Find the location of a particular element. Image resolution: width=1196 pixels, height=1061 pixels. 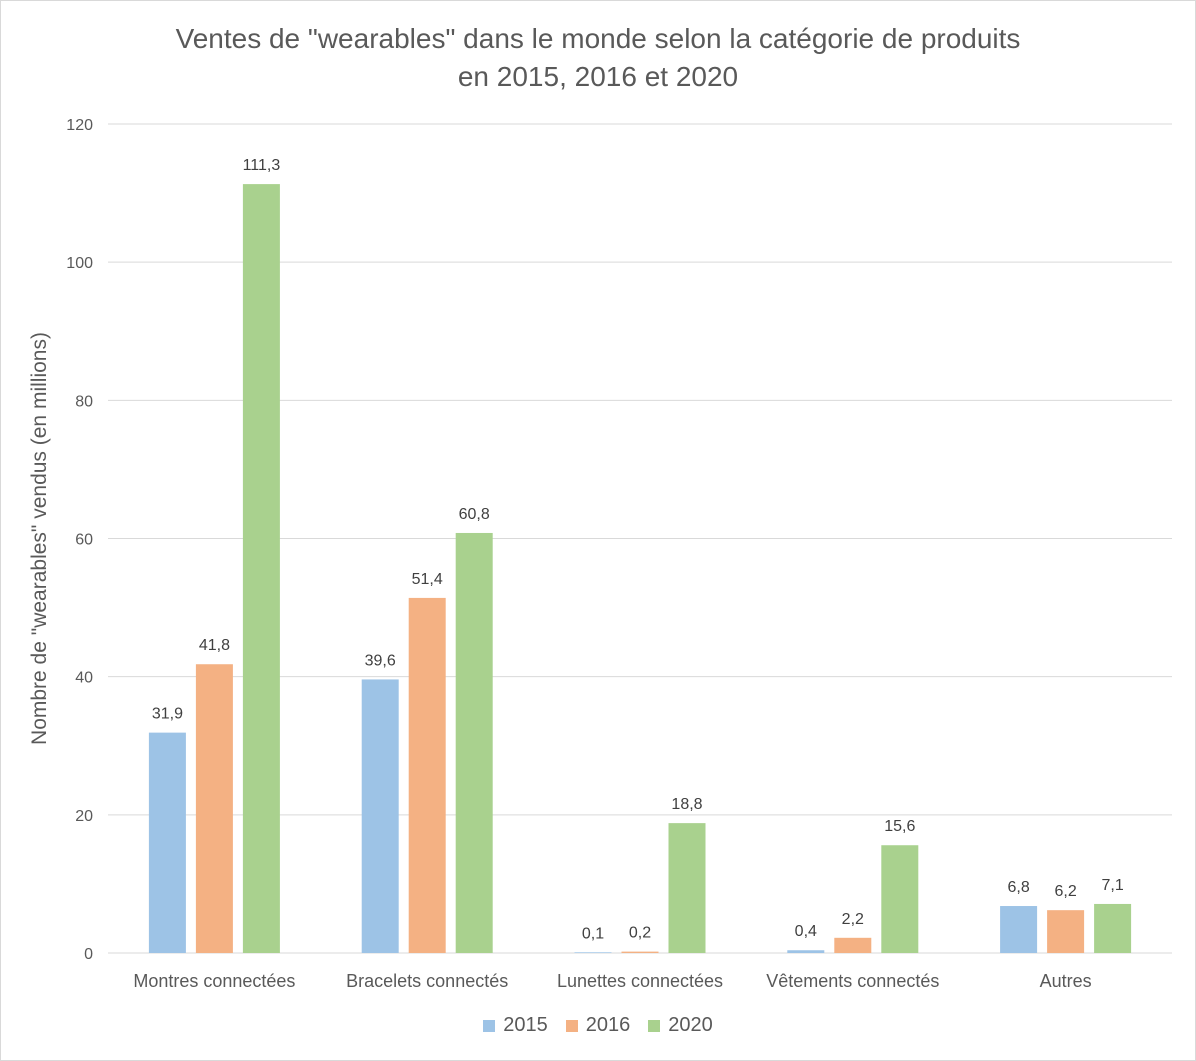

legend-label-2016: 2016 is located at coordinates (608, 1025).